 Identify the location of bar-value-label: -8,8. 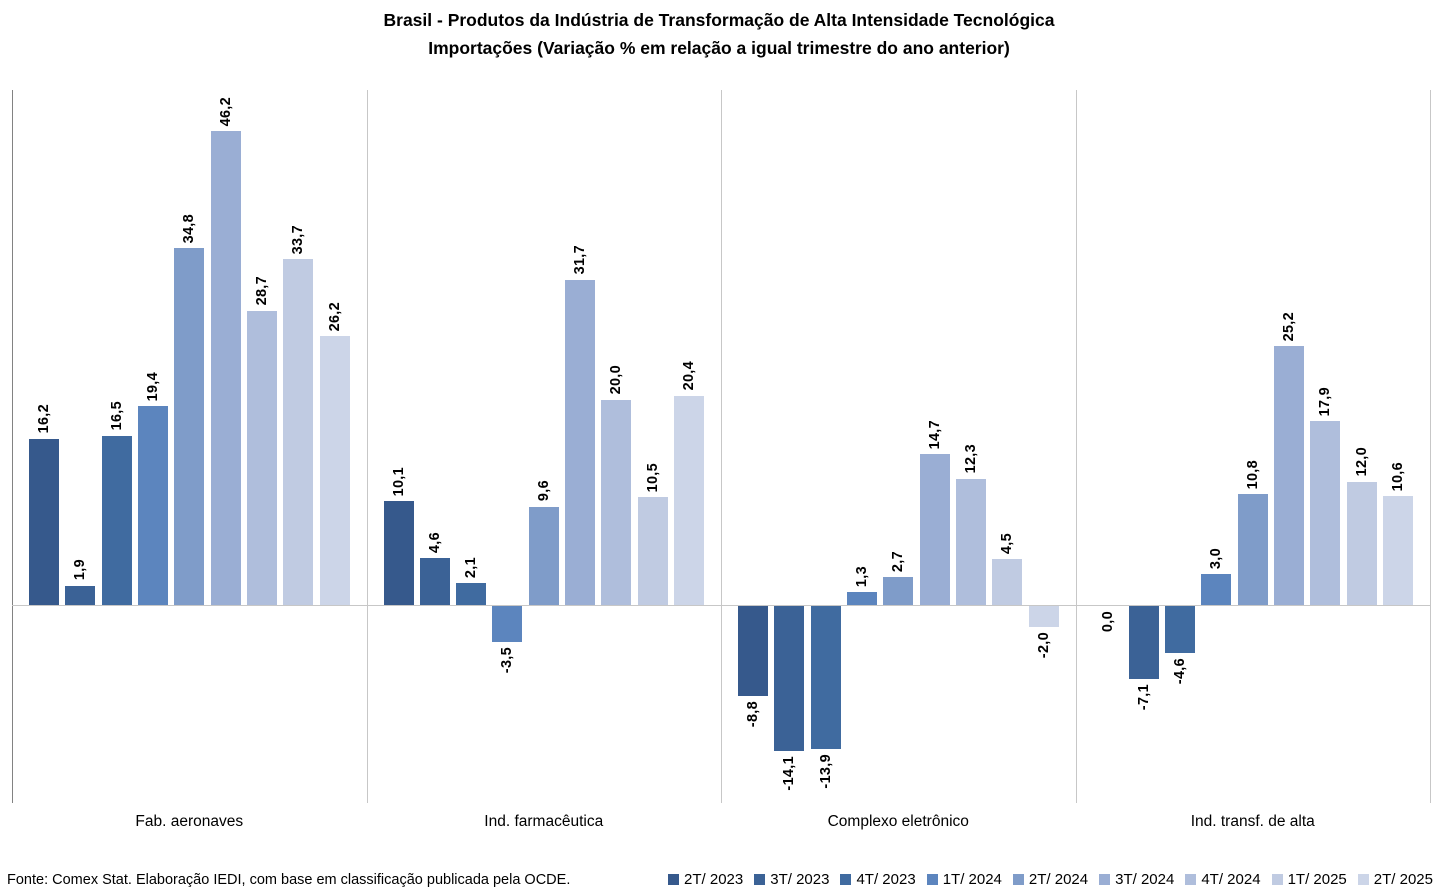
(753, 714).